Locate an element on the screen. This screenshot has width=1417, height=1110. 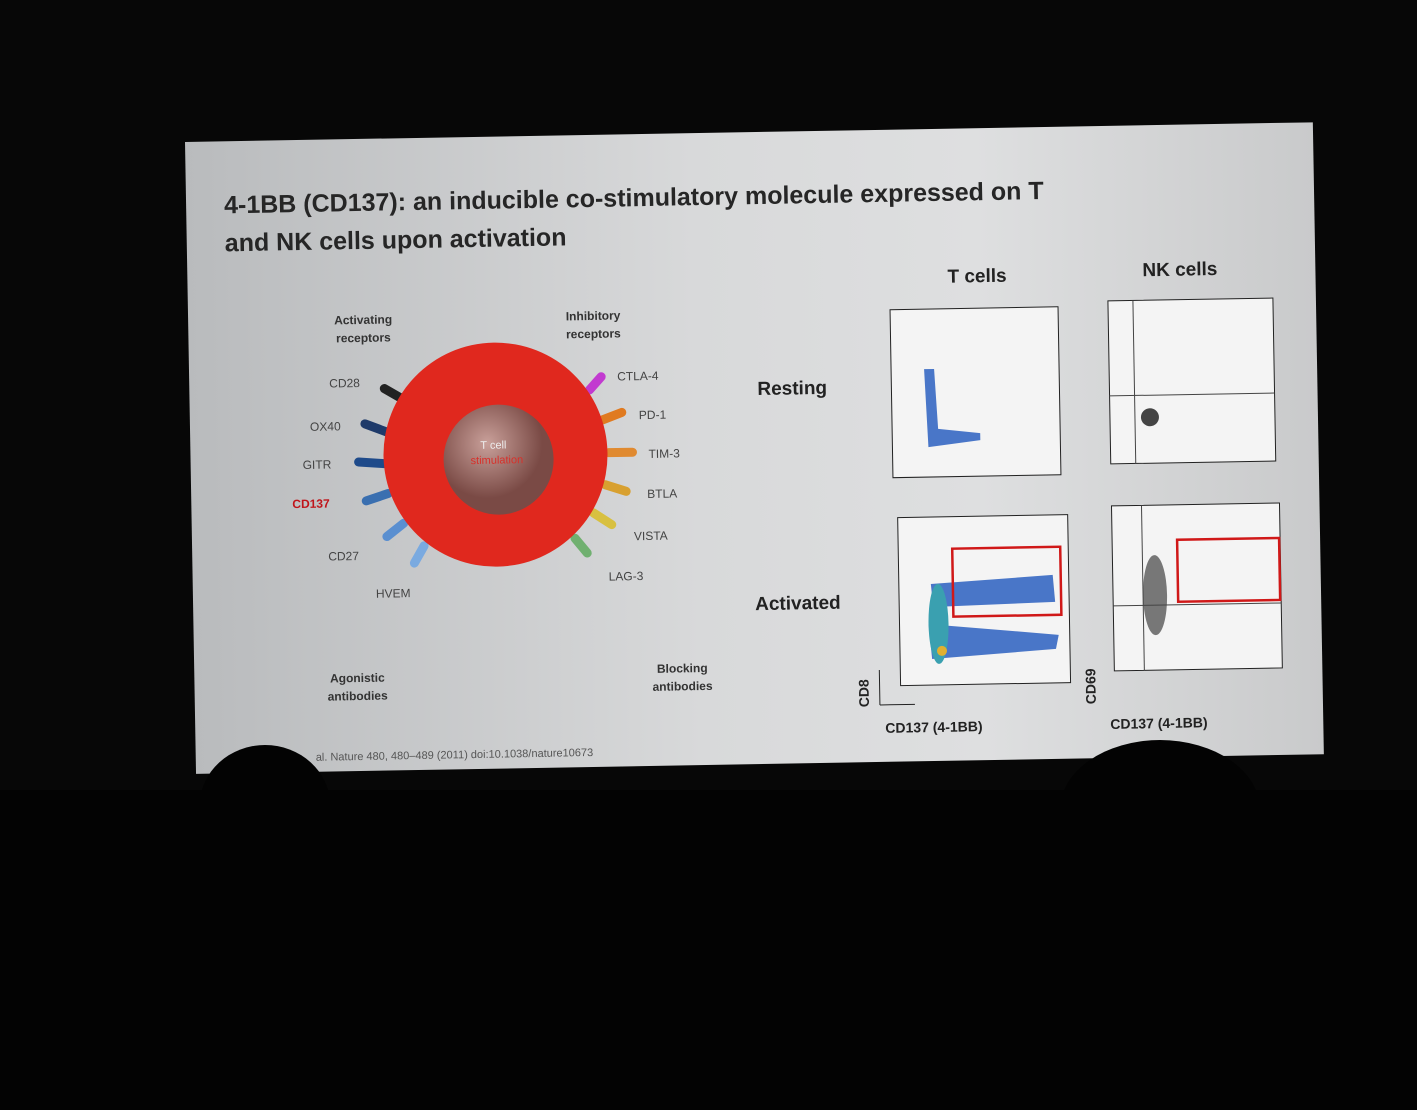
receptor-label: CD28 is located at coordinates (344, 383).